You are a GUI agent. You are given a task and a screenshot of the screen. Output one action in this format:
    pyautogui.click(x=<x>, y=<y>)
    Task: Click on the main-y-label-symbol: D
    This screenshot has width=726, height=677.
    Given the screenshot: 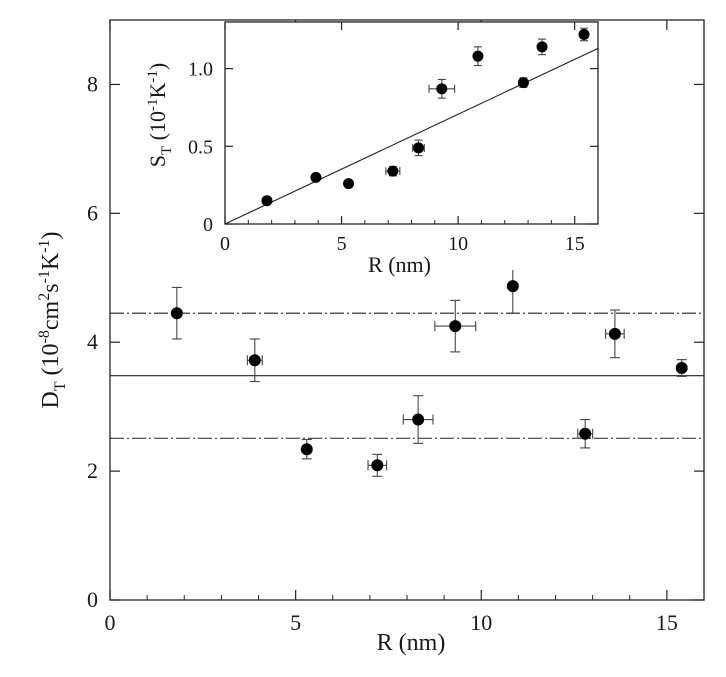 What is the action you would take?
    pyautogui.click(x=51, y=399)
    